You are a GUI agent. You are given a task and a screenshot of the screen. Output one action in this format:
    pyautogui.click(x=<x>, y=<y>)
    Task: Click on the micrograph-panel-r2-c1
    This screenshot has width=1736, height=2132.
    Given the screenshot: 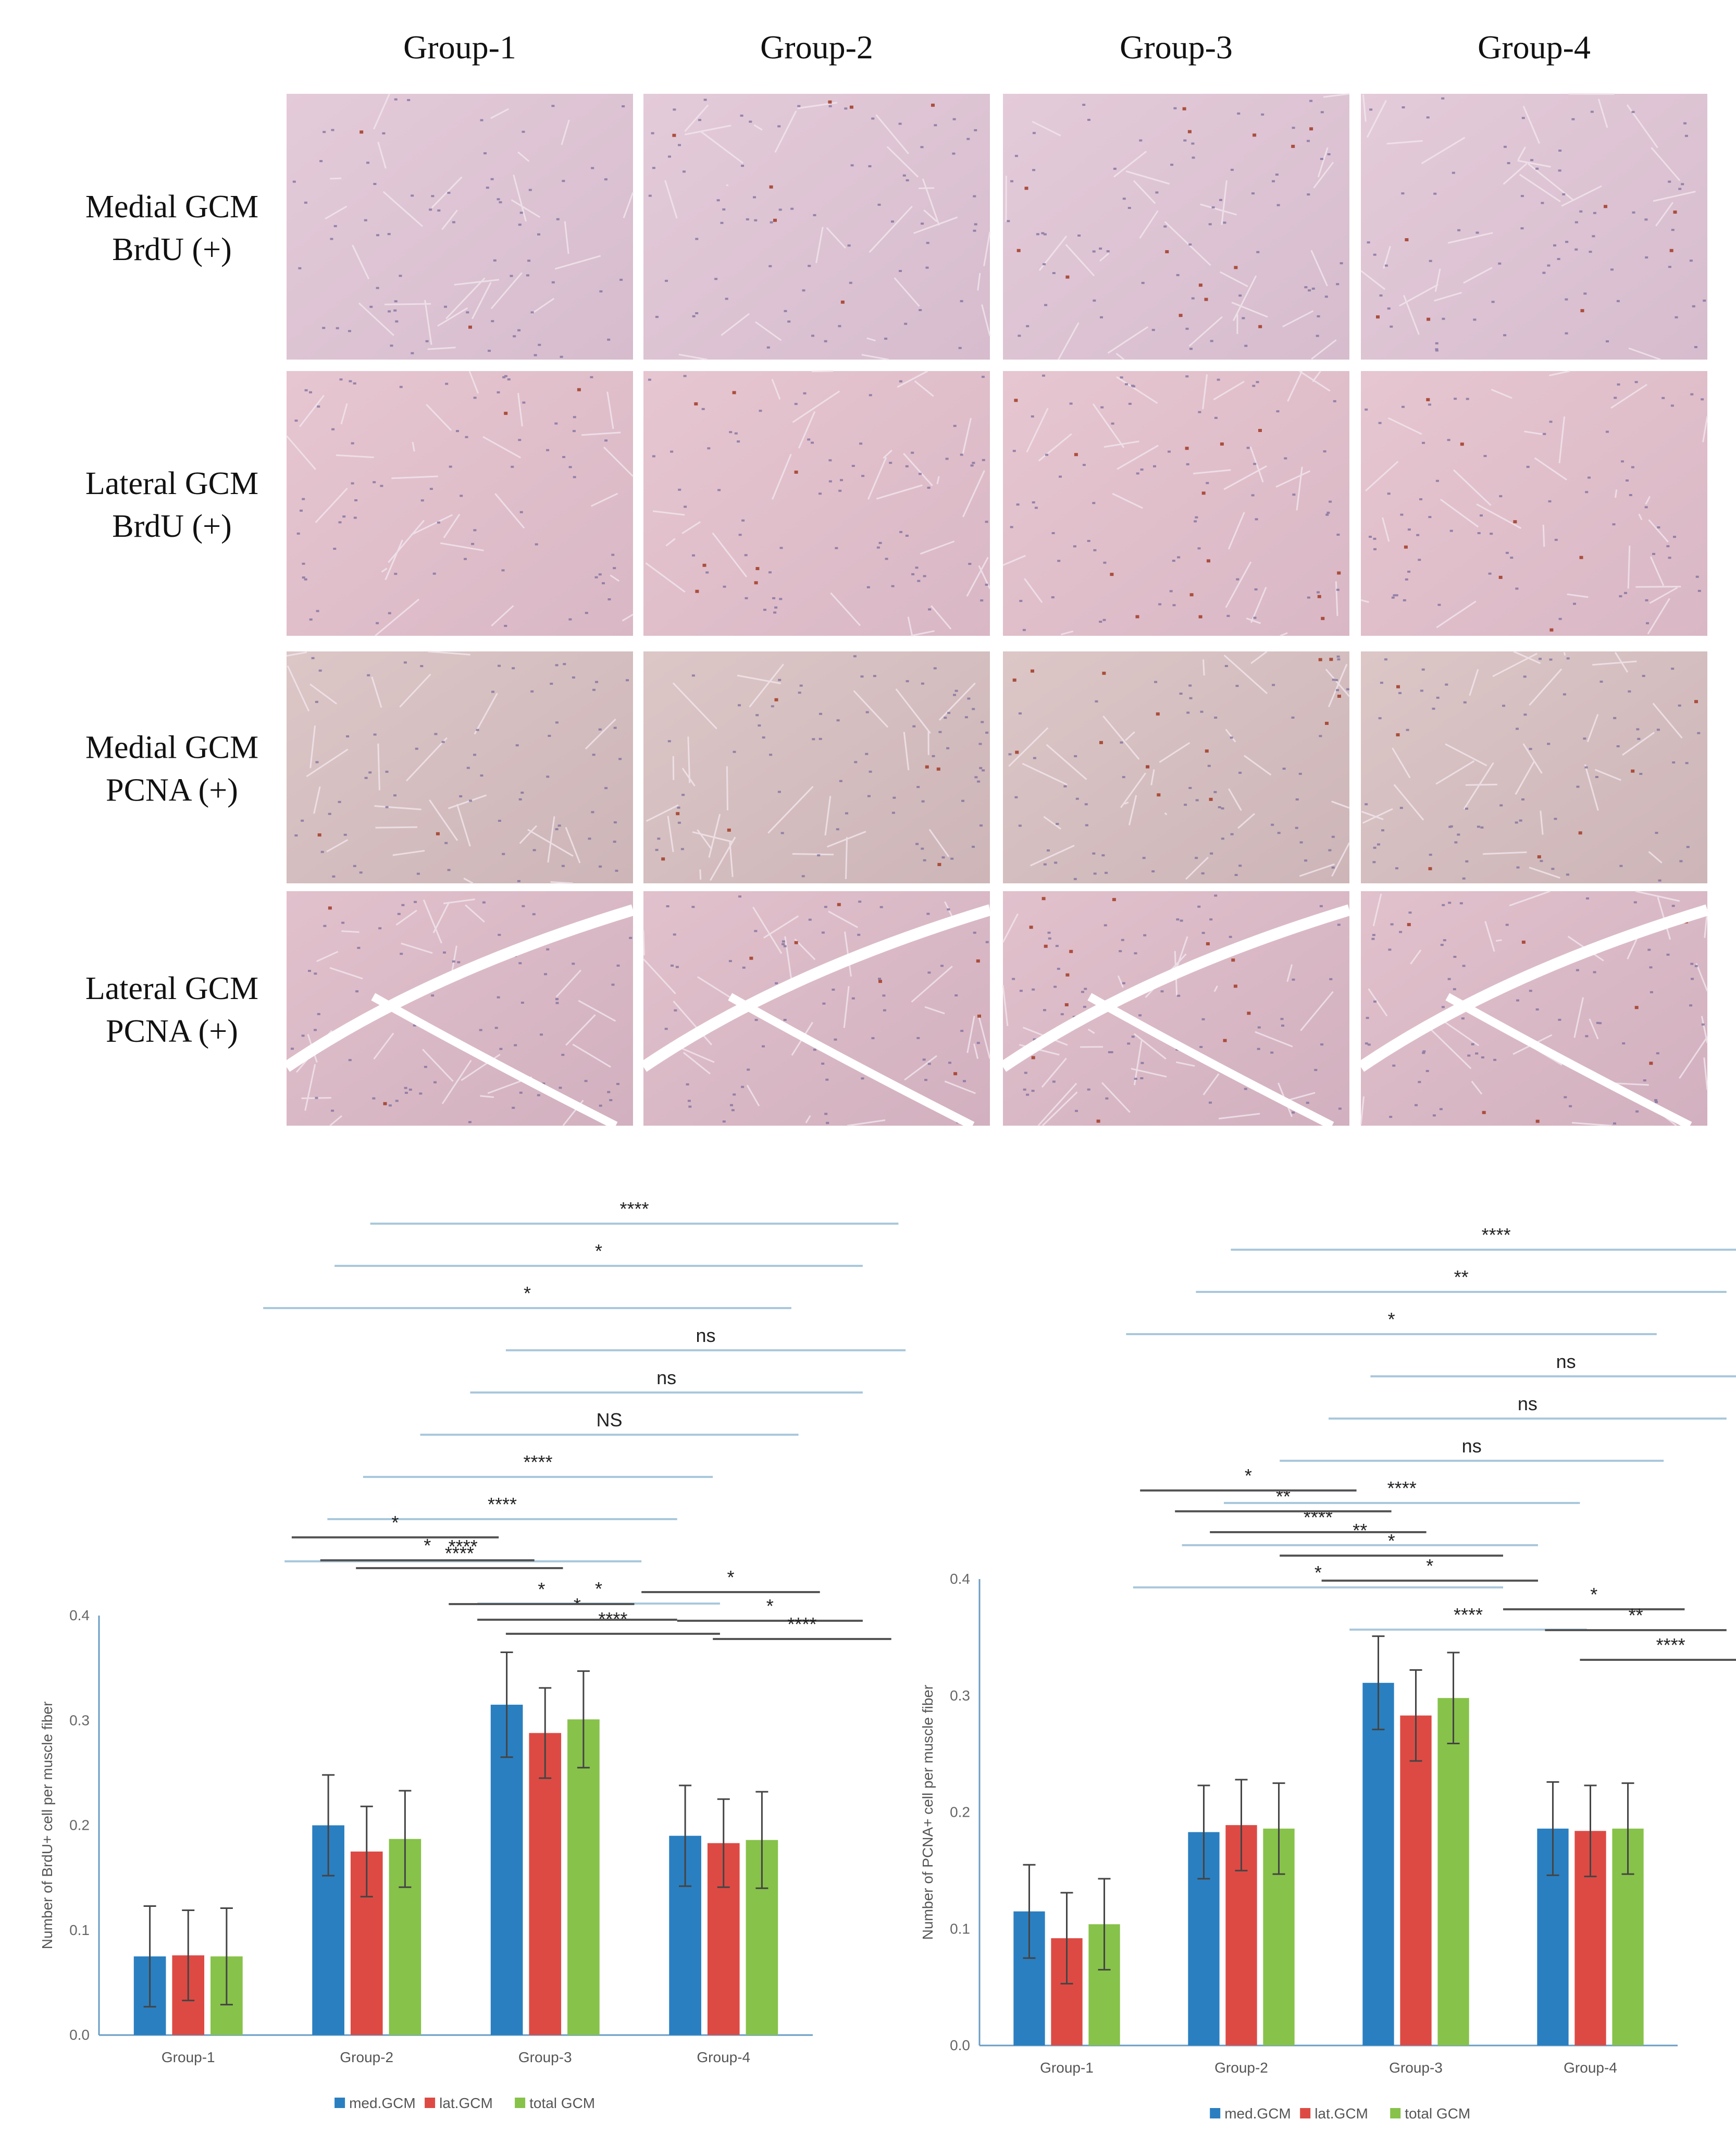 What is the action you would take?
    pyautogui.click(x=460, y=504)
    